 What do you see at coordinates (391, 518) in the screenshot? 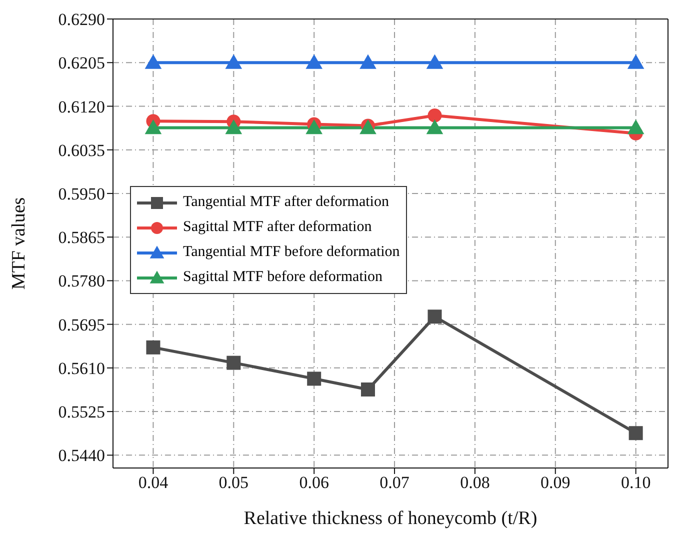
I see `x-axis-title: Relative thickness of honeycomb (t/R)` at bounding box center [391, 518].